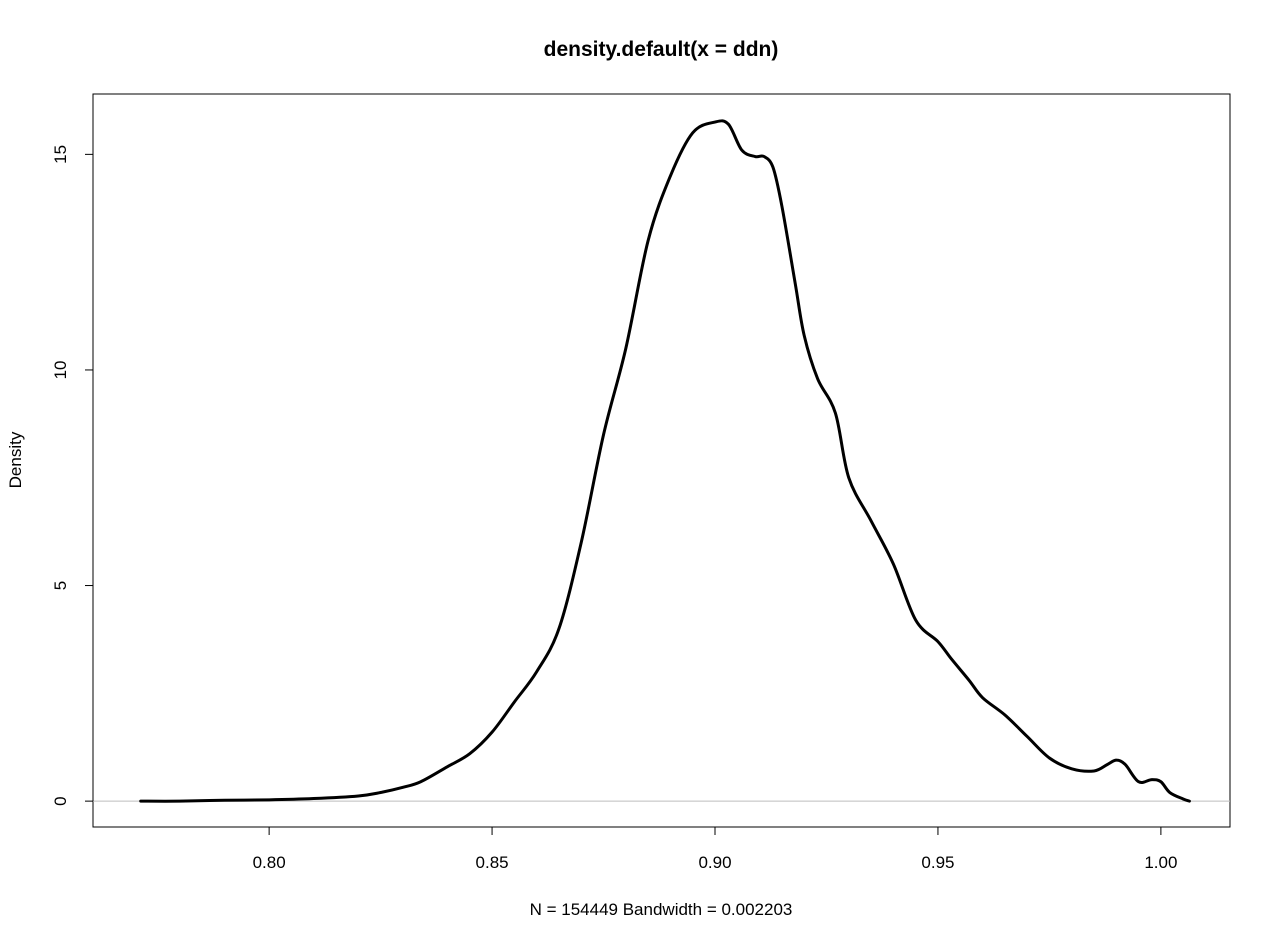  I want to click on y-axis: 0 5 10 15, so click(72, 475).